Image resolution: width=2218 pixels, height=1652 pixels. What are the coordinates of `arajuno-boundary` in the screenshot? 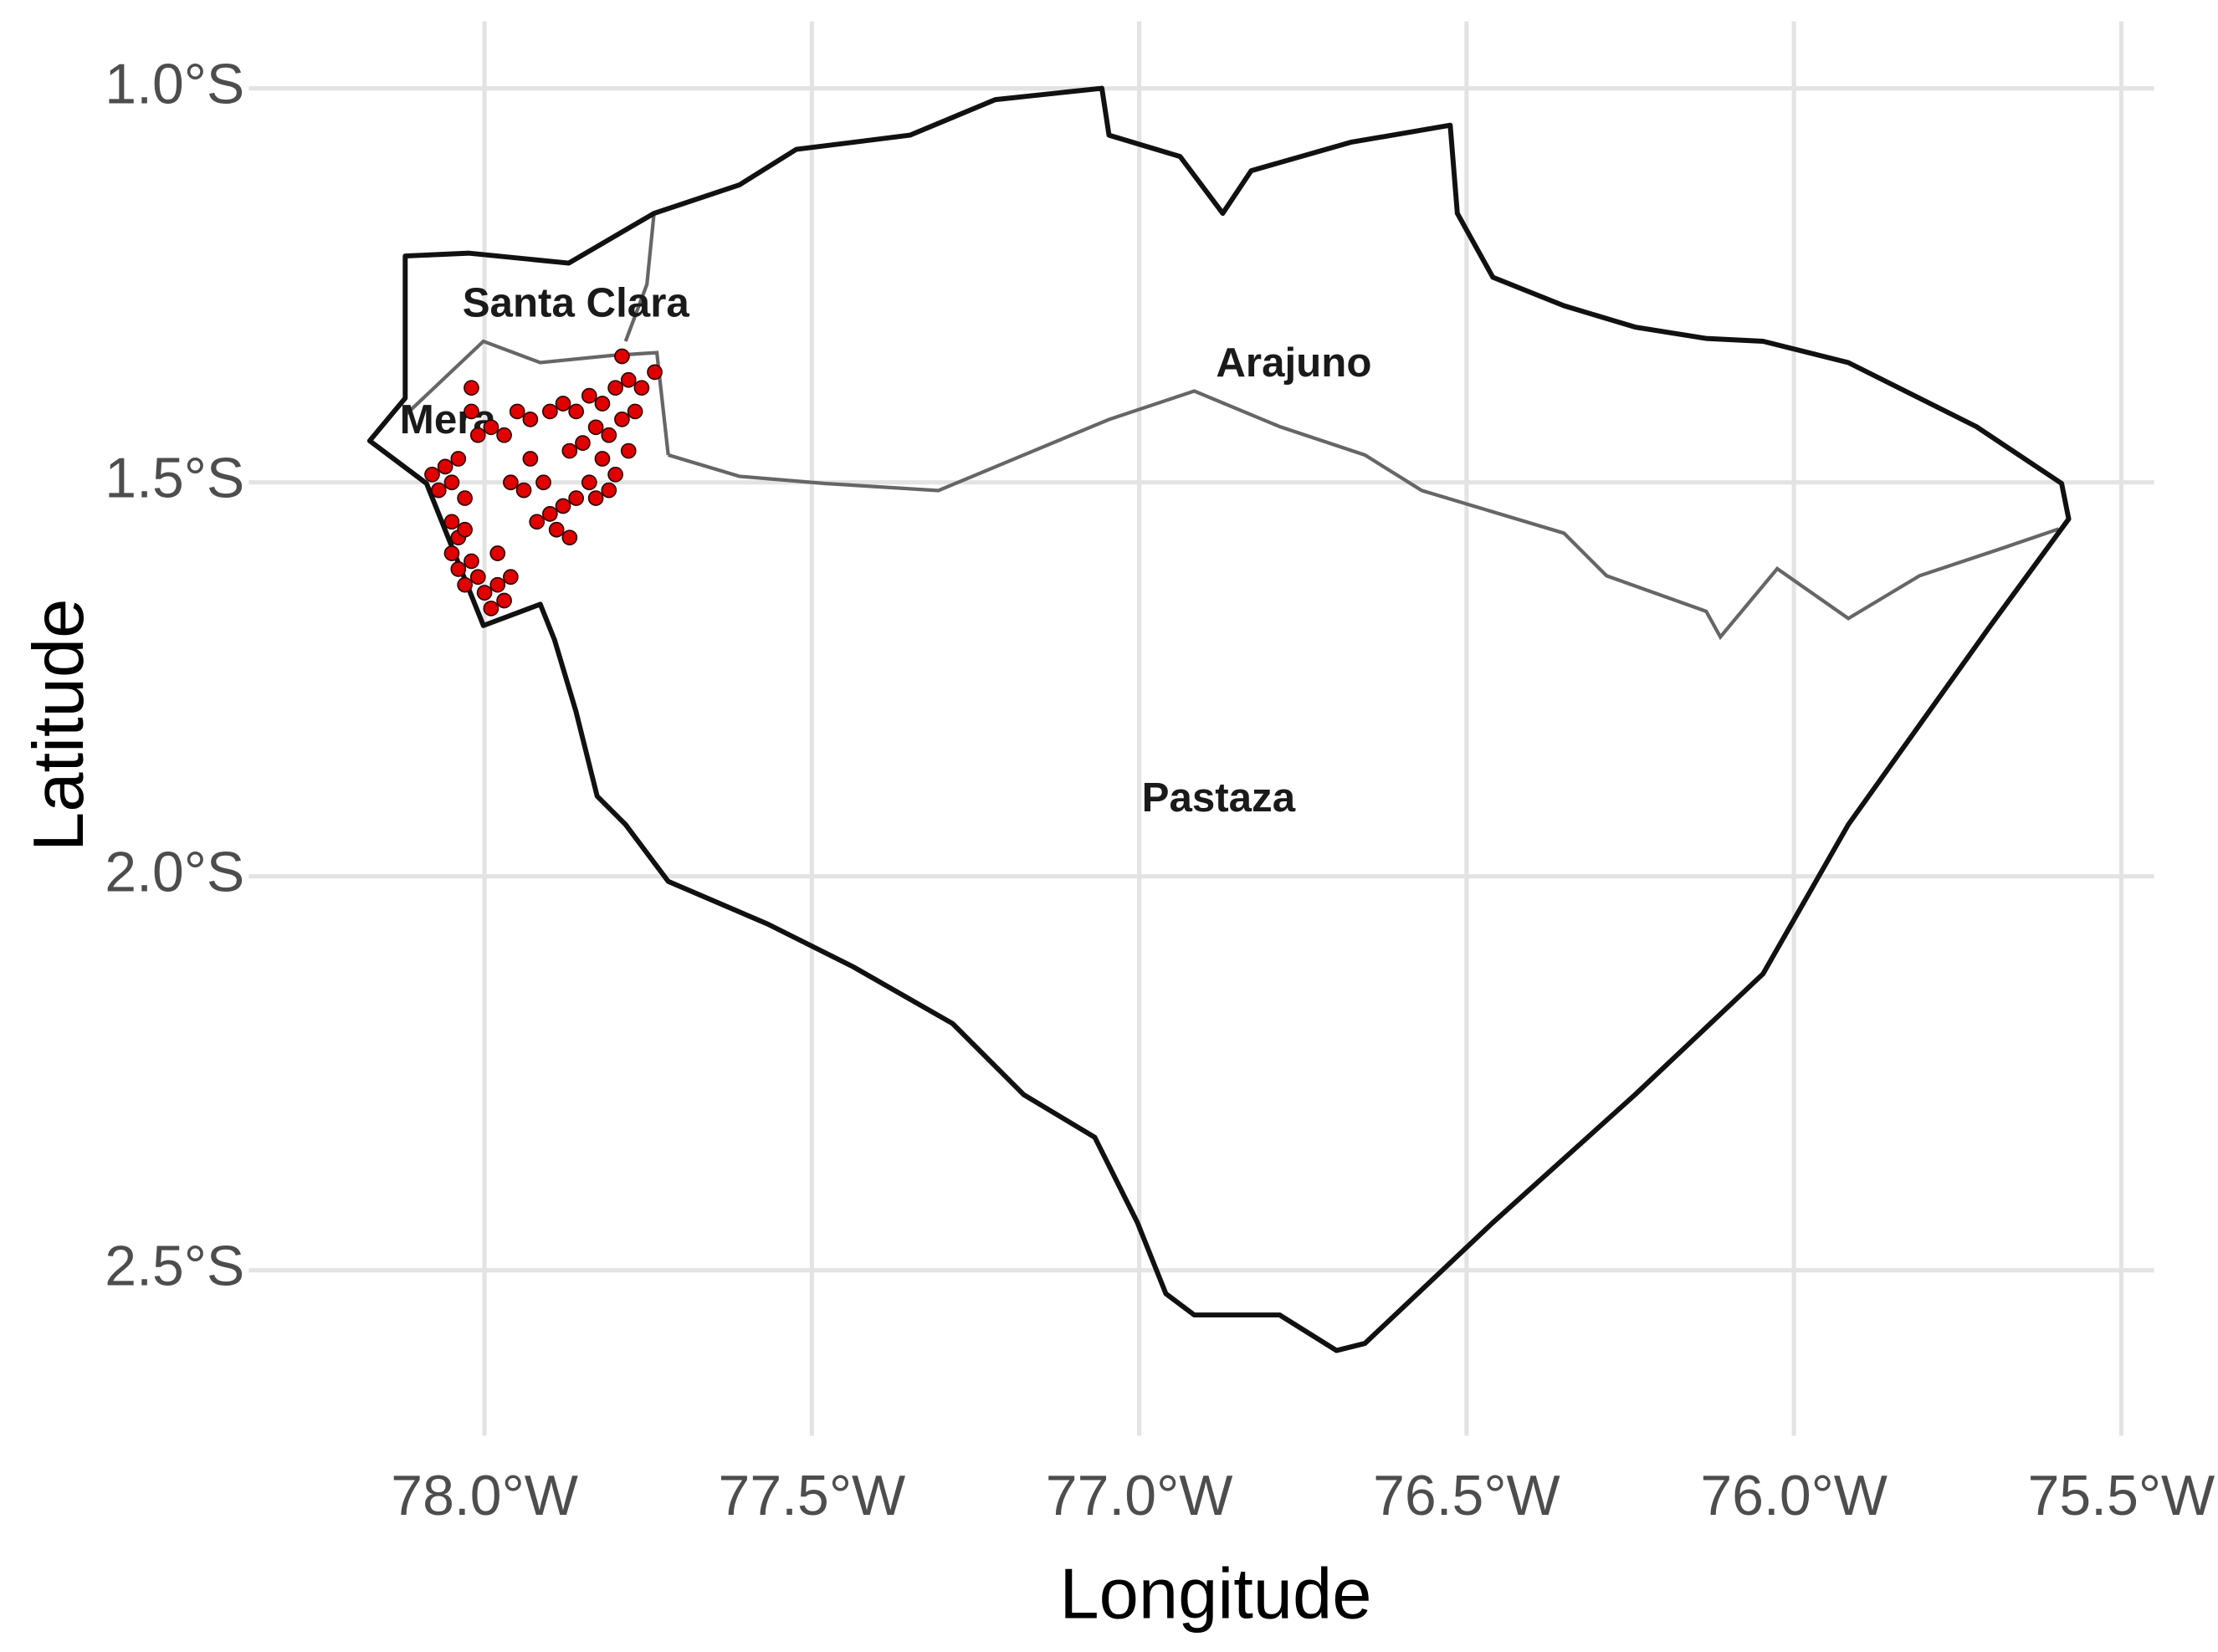 It's located at (1364, 515).